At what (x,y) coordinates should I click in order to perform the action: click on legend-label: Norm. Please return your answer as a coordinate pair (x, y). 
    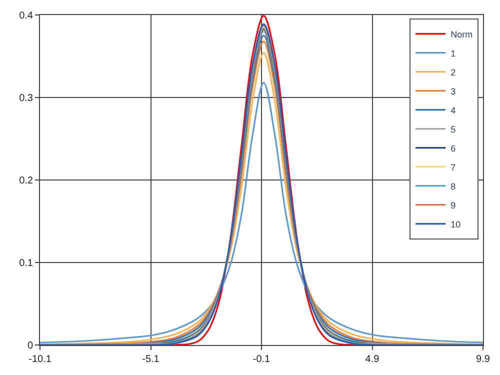
    Looking at the image, I should click on (461, 34).